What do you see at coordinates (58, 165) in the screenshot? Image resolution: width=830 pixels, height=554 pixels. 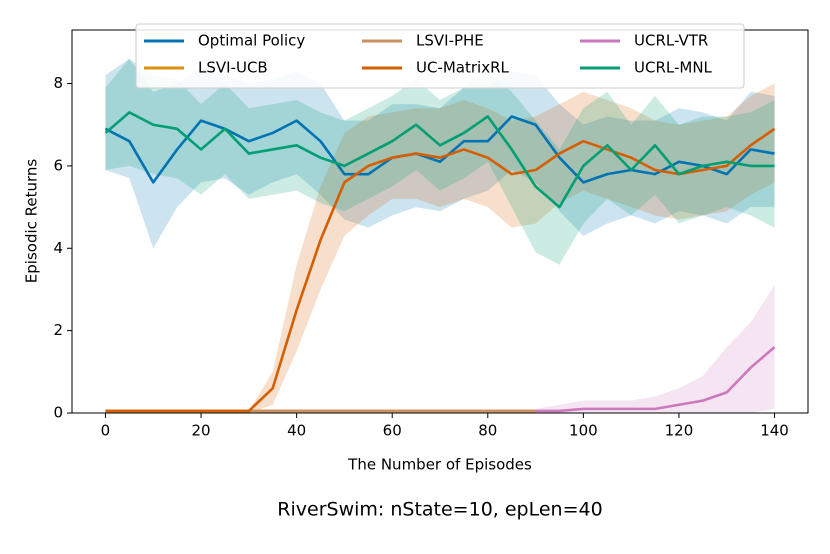 I see `y-tick-label: 6` at bounding box center [58, 165].